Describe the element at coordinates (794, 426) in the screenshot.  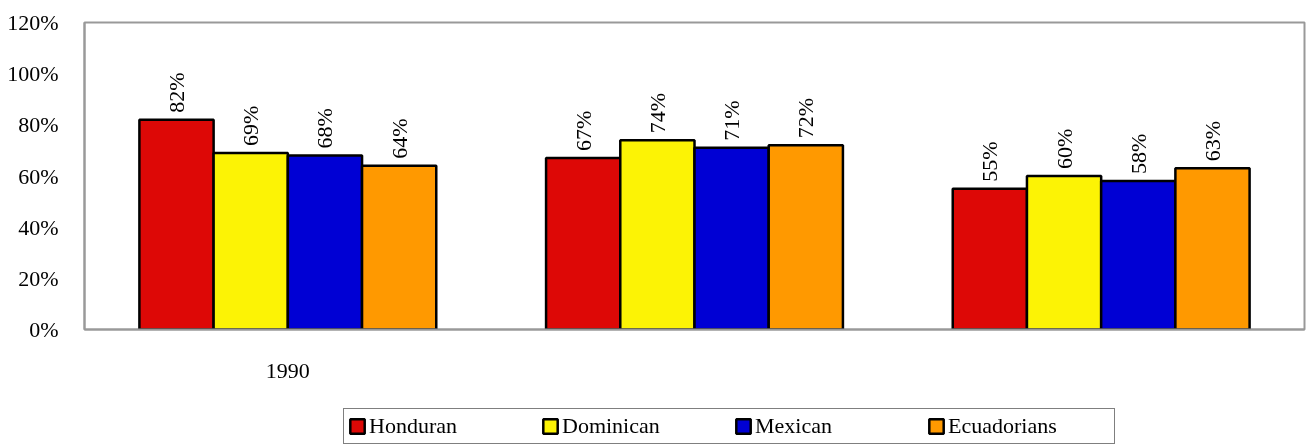
I see `legend-label: Mexican` at that location.